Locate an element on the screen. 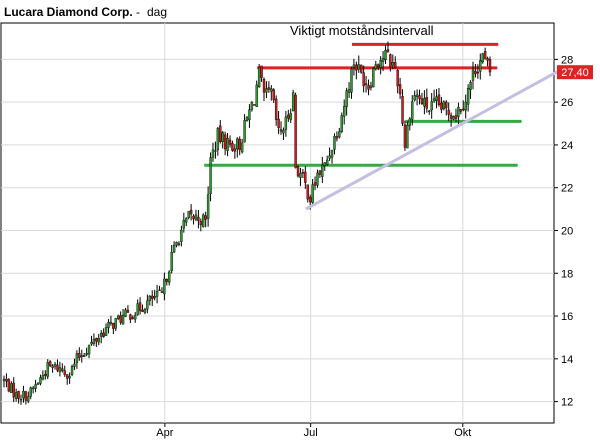  x-tick-label: Apr is located at coordinates (164, 433).